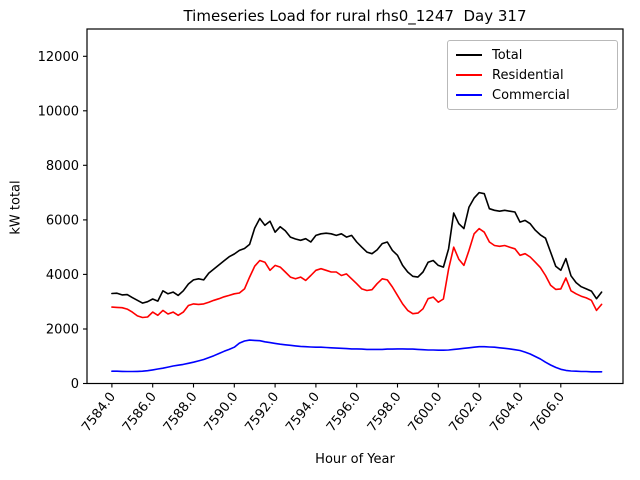 This screenshot has width=640, height=480. Describe the element at coordinates (469, 55) in the screenshot. I see `total-line-swatch` at that location.